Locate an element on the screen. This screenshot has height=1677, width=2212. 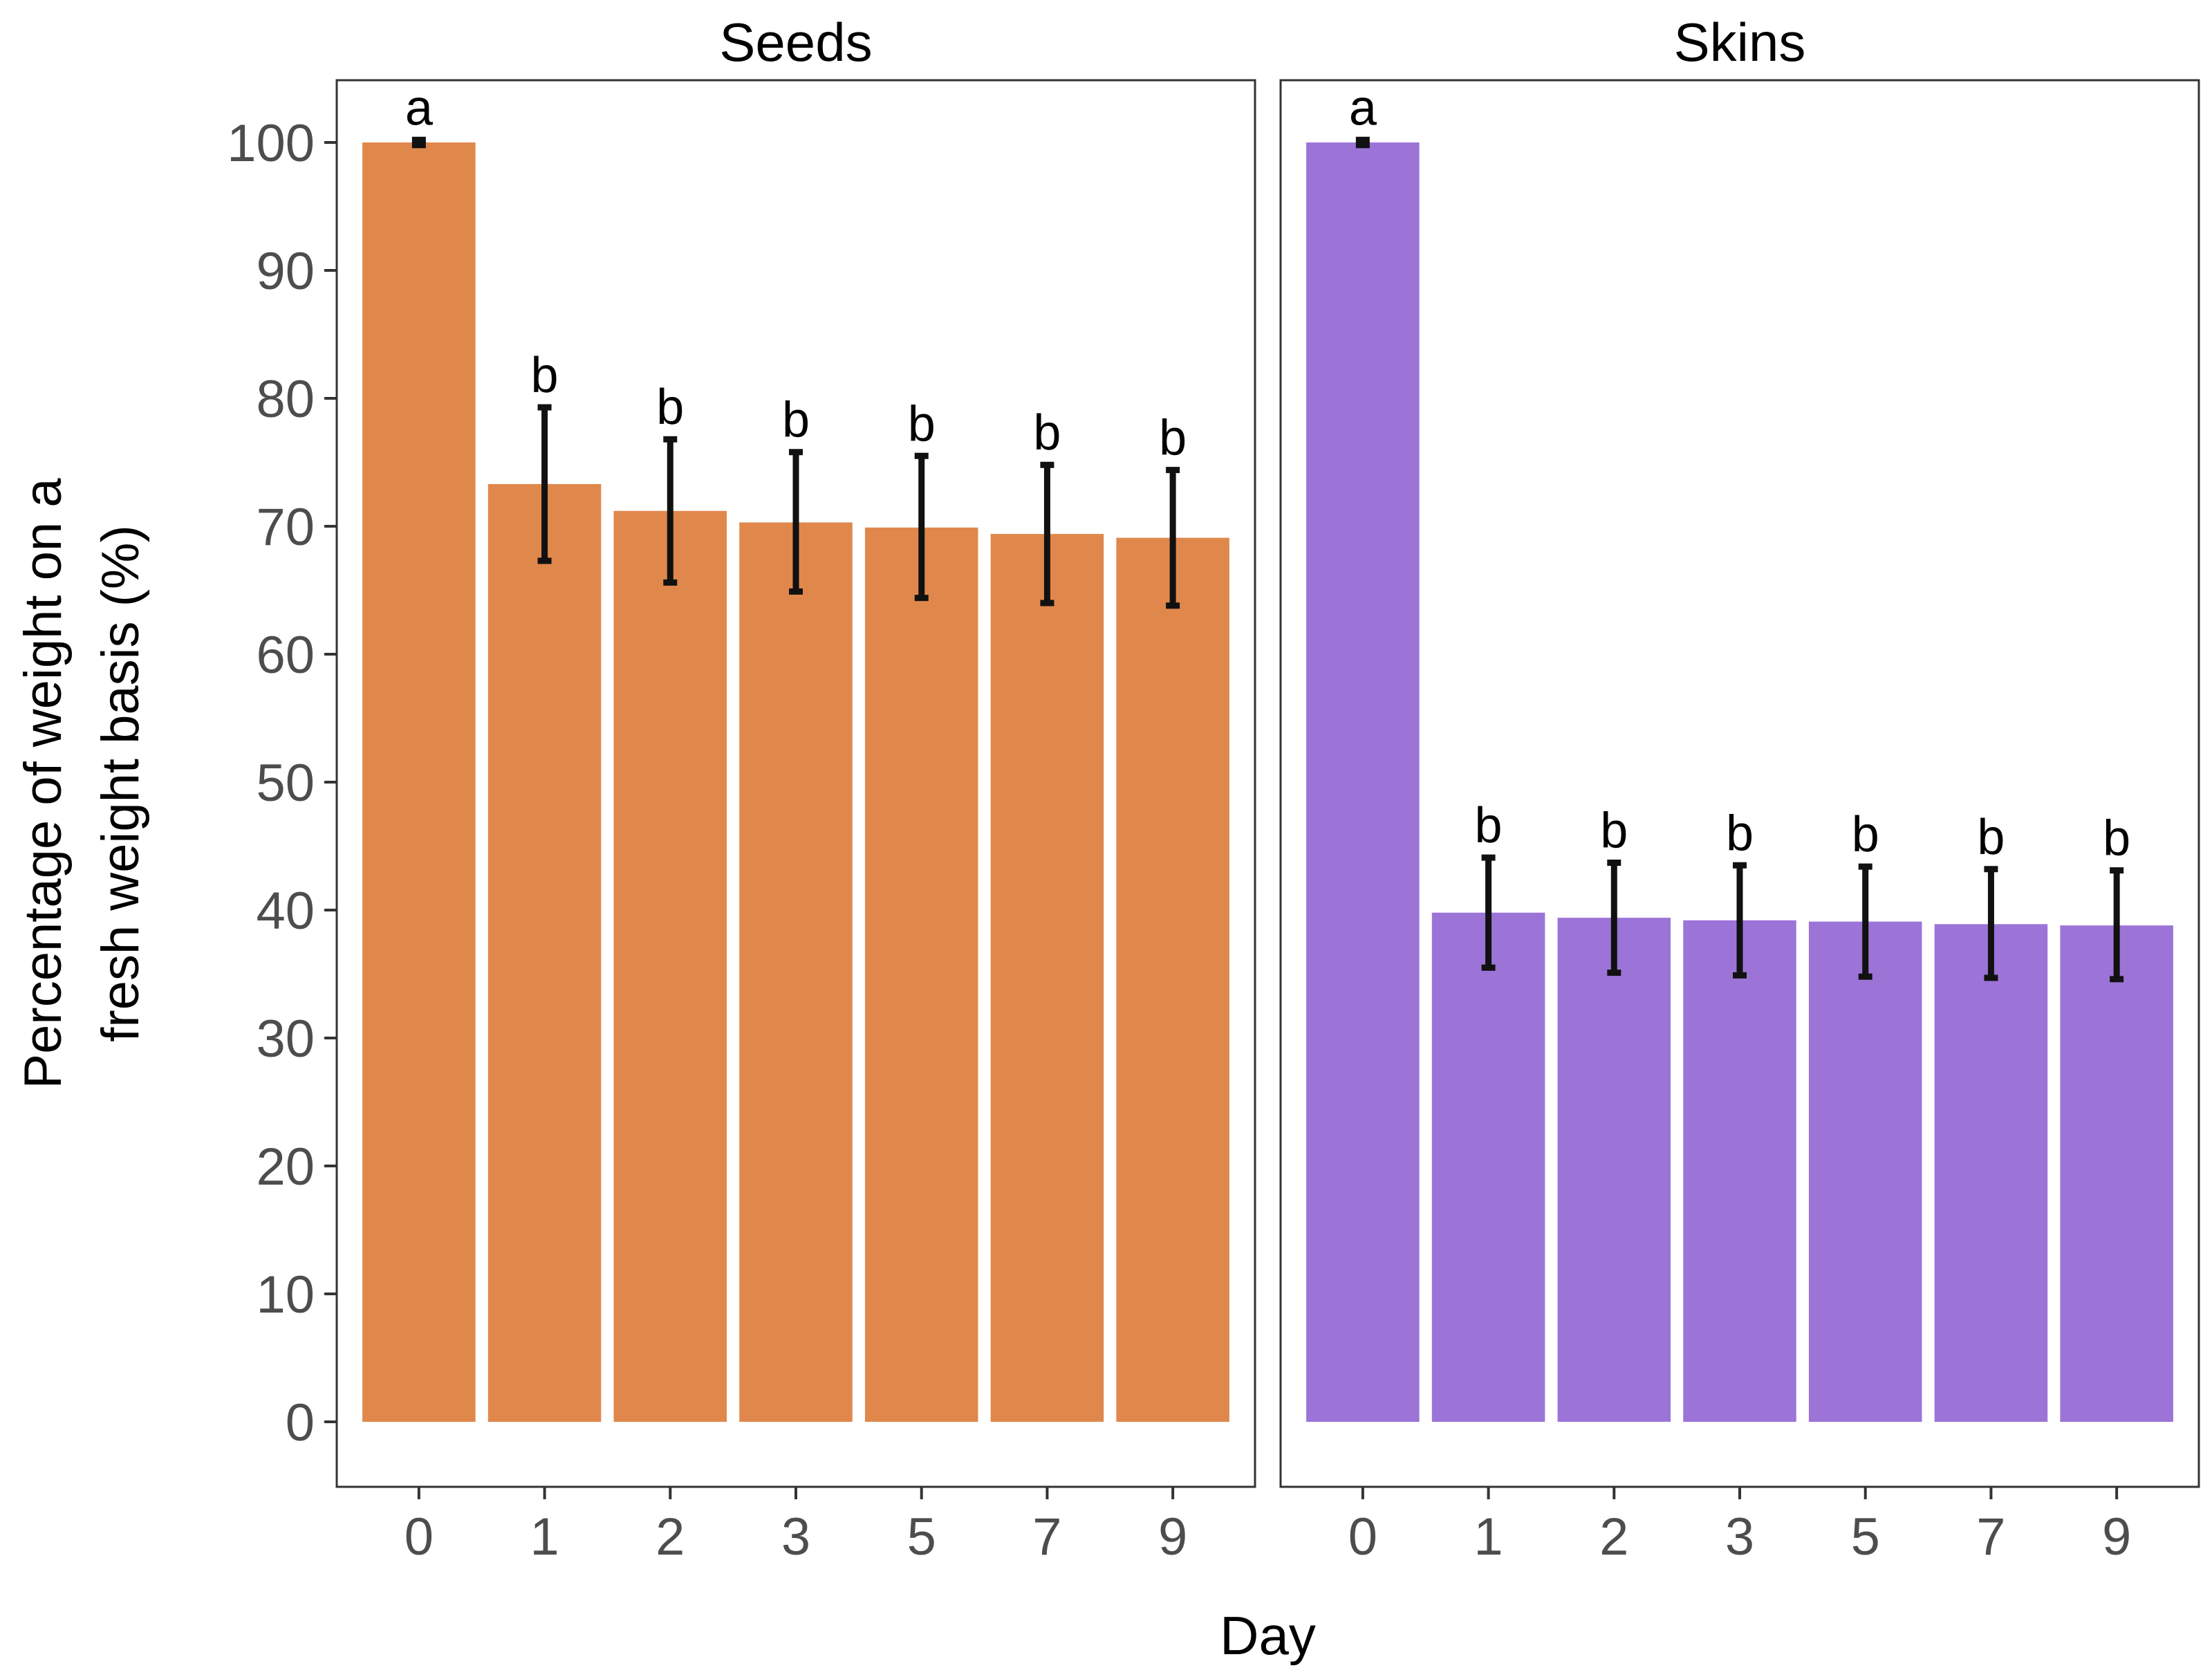
y-tick-label: 30 is located at coordinates (285, 1039).